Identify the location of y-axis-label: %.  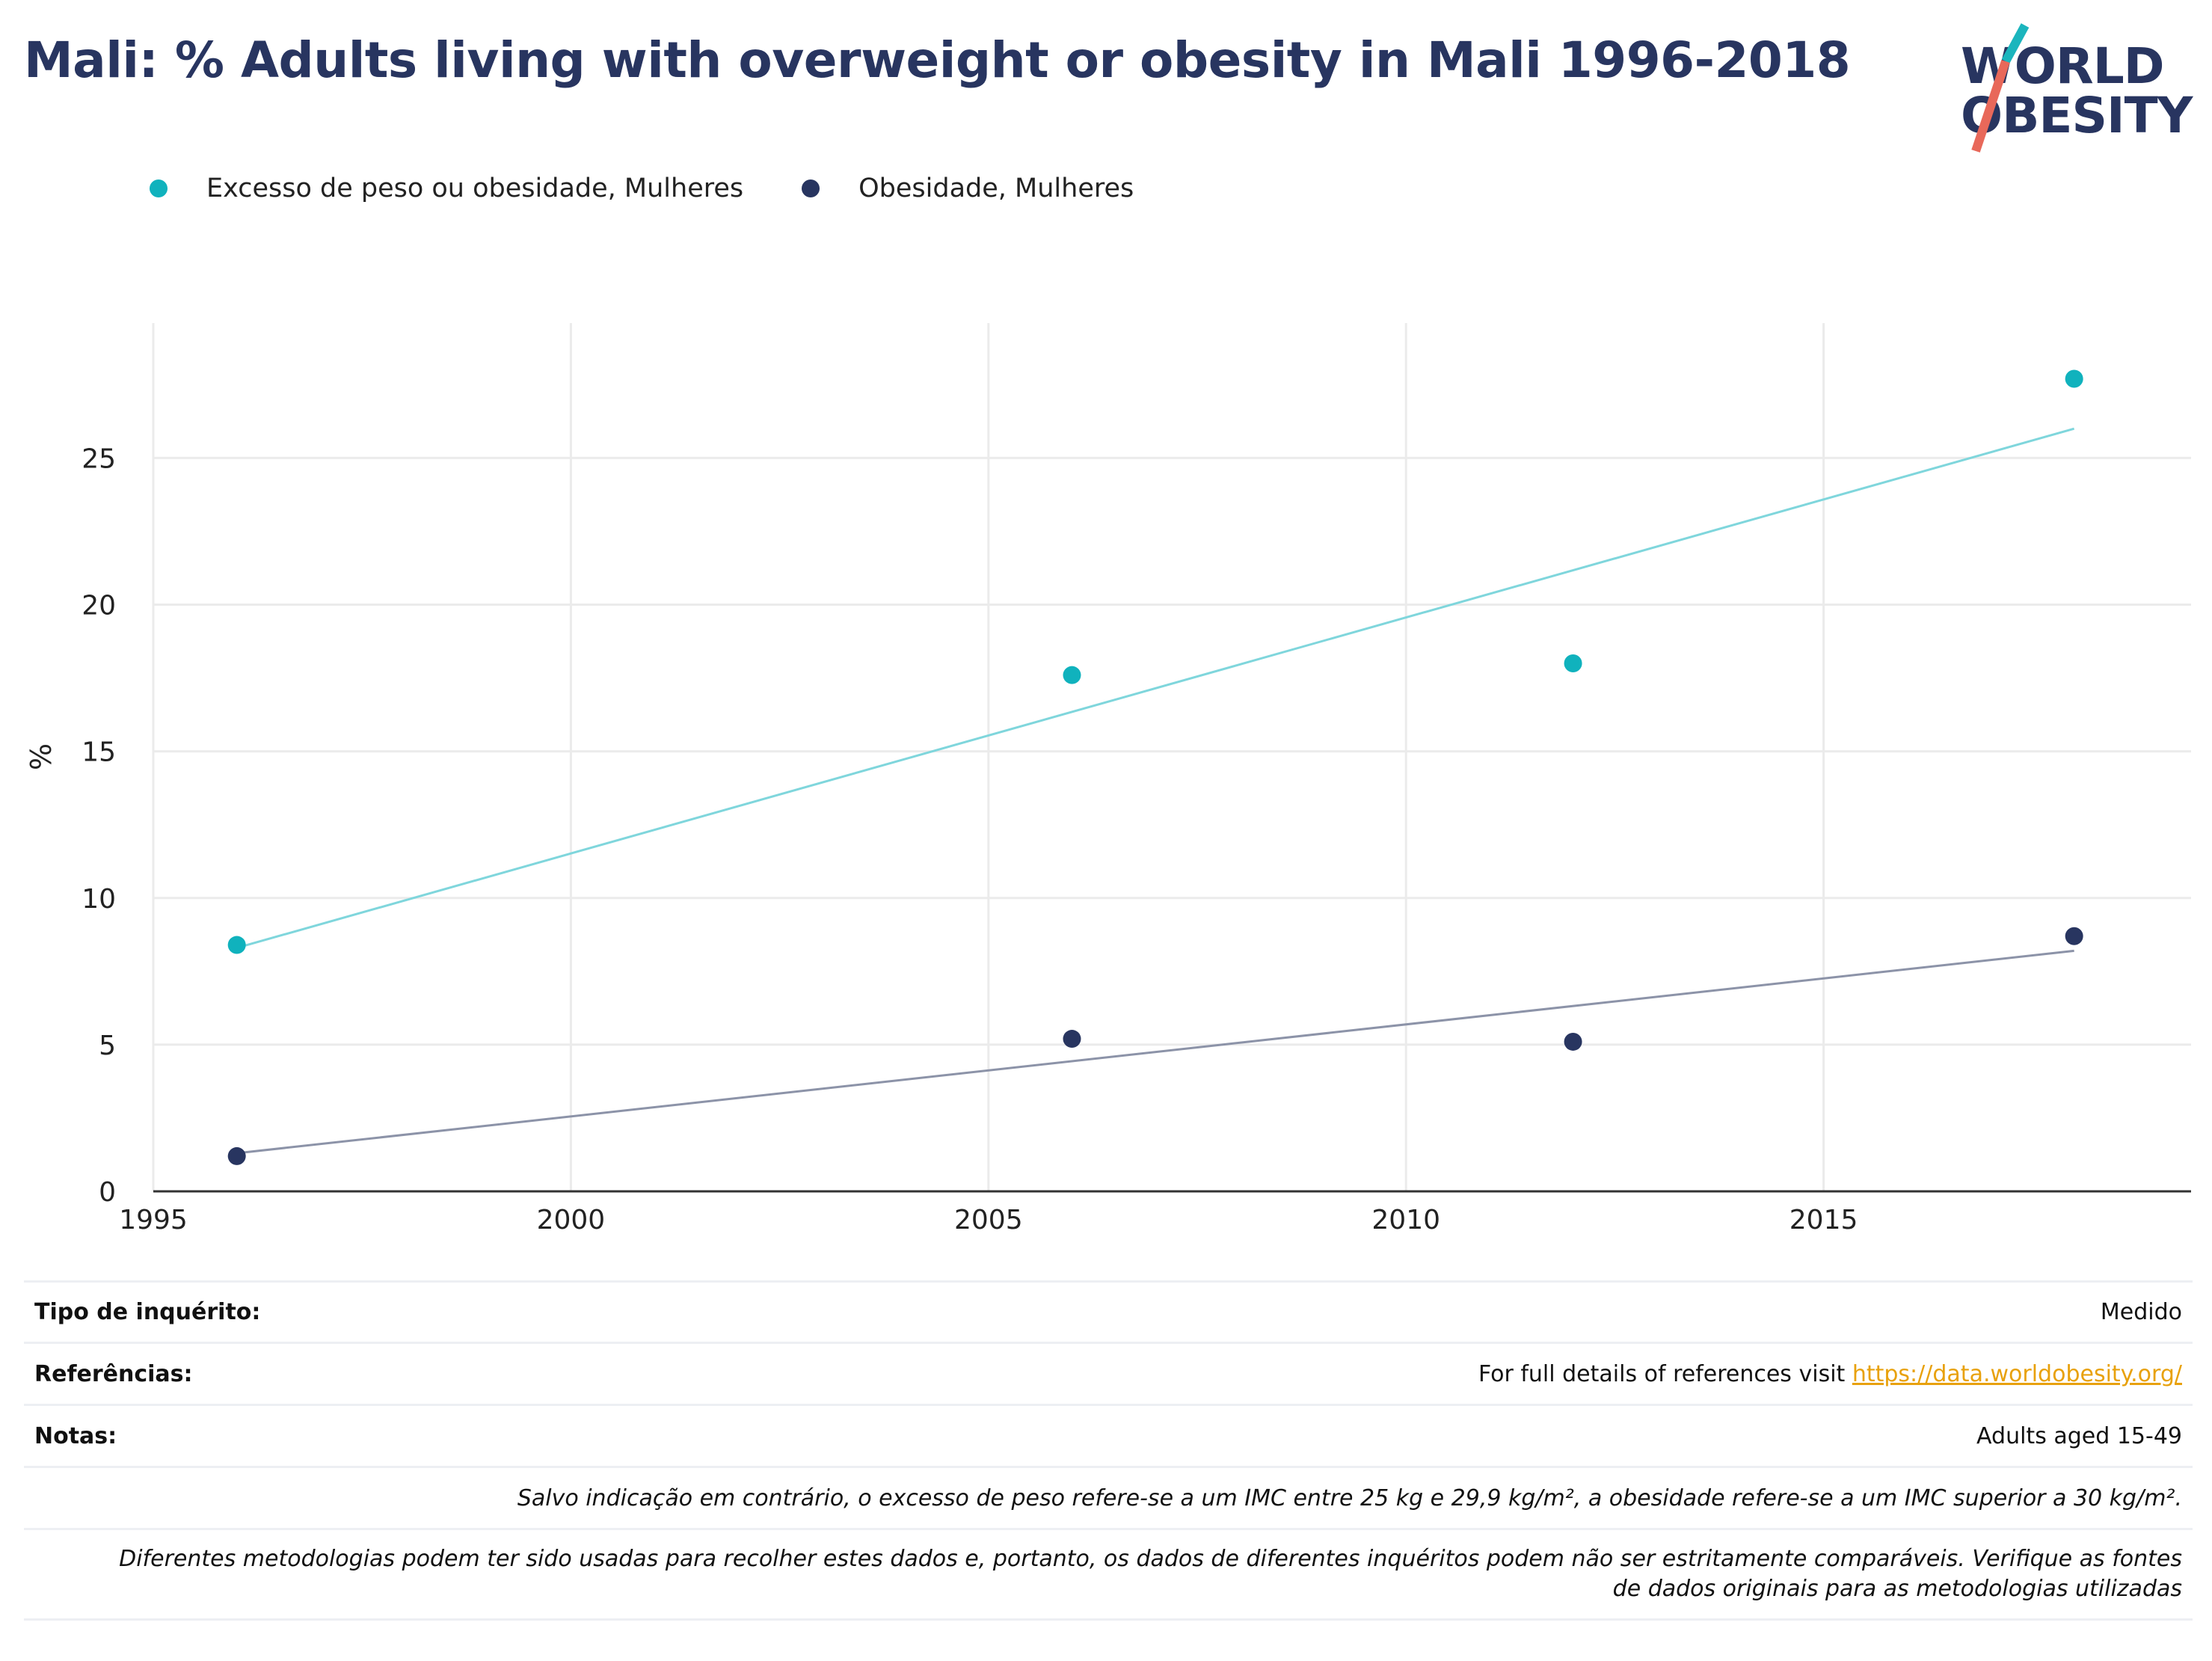
(41, 756).